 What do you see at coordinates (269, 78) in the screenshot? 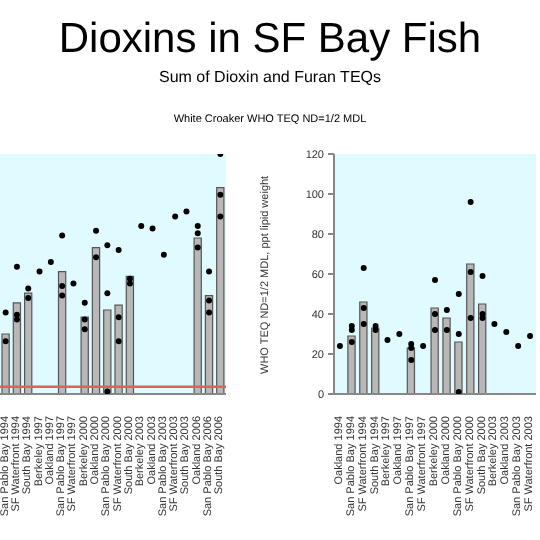
I see `text: Sum of Dioxin and Furan TEQs` at bounding box center [269, 78].